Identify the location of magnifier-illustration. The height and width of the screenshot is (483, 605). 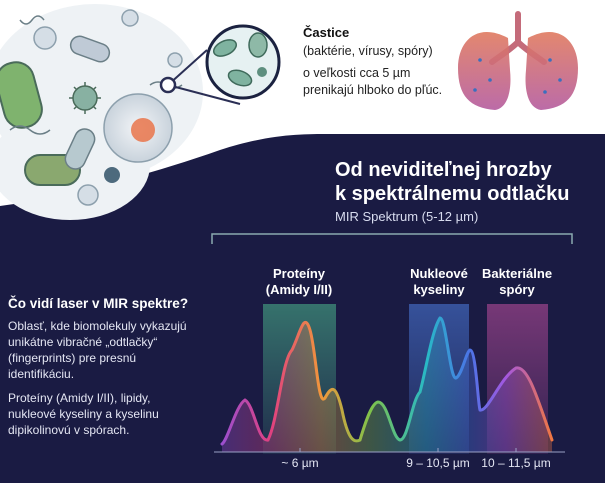
(220, 64).